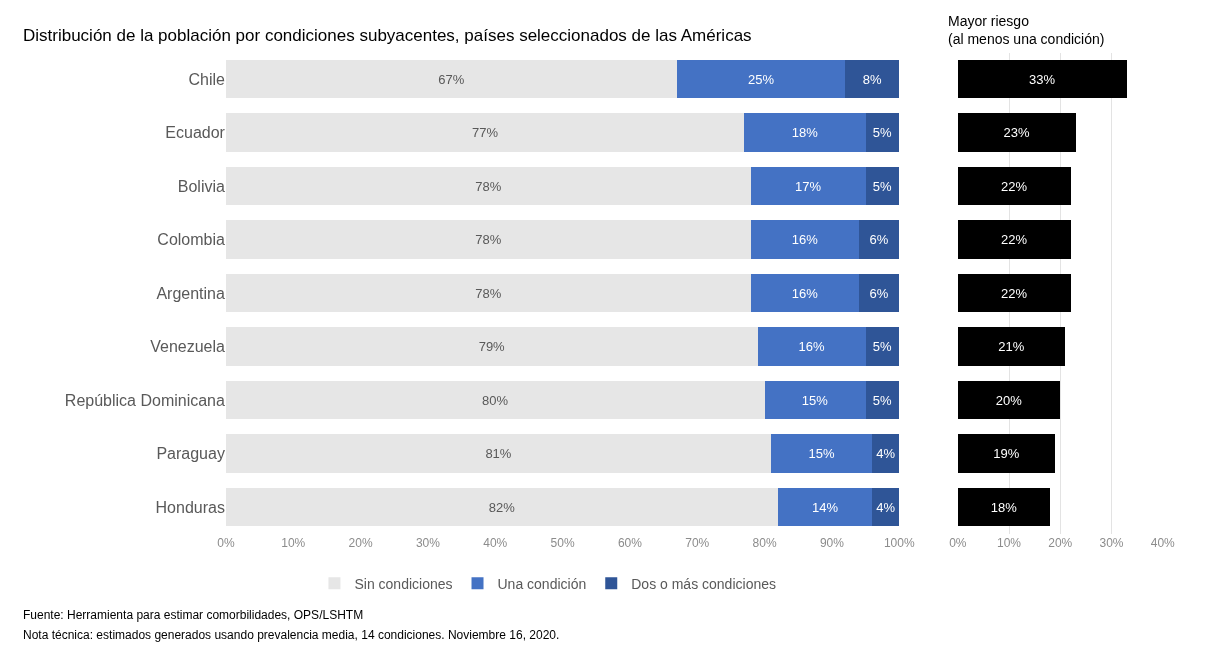  Describe the element at coordinates (899, 542) in the screenshot. I see `x-tick-label: 100%` at that location.